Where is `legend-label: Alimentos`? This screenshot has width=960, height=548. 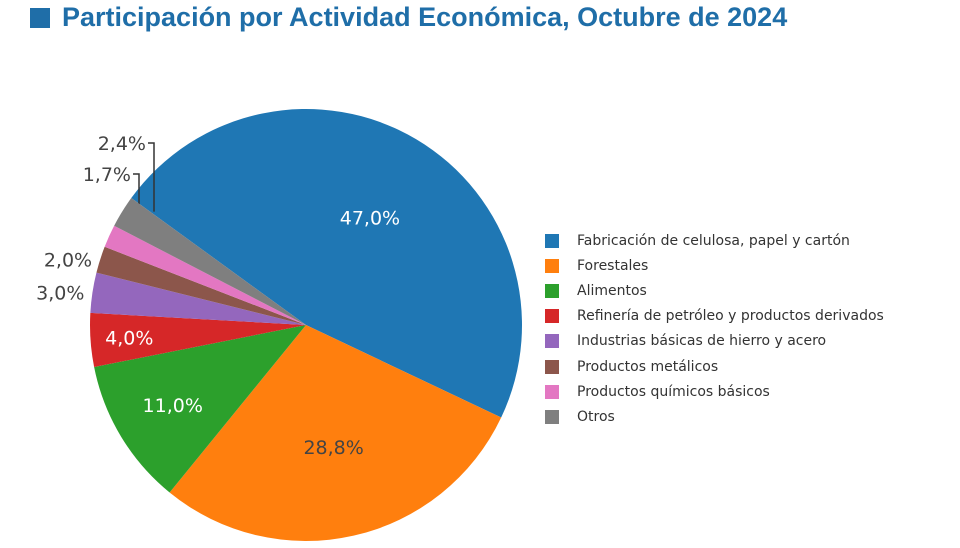 legend-label: Alimentos is located at coordinates (612, 290).